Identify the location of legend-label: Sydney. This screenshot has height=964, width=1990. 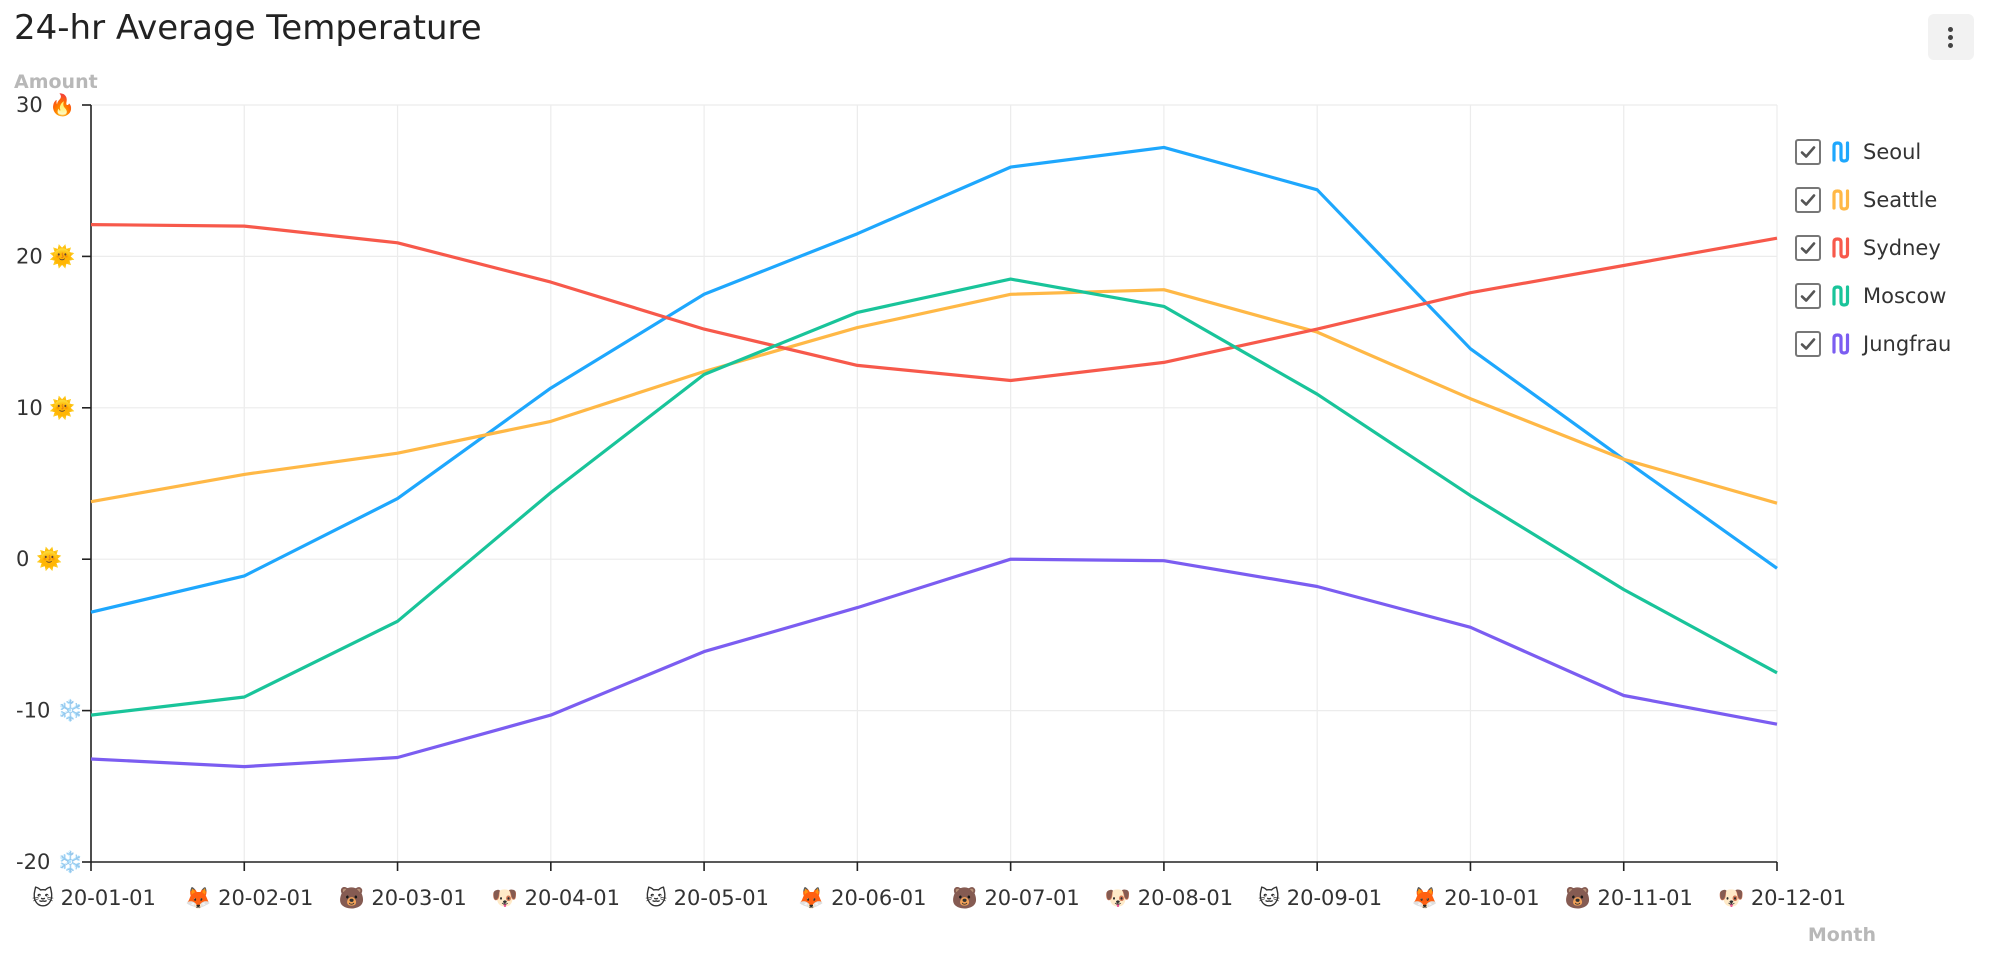
(1902, 248).